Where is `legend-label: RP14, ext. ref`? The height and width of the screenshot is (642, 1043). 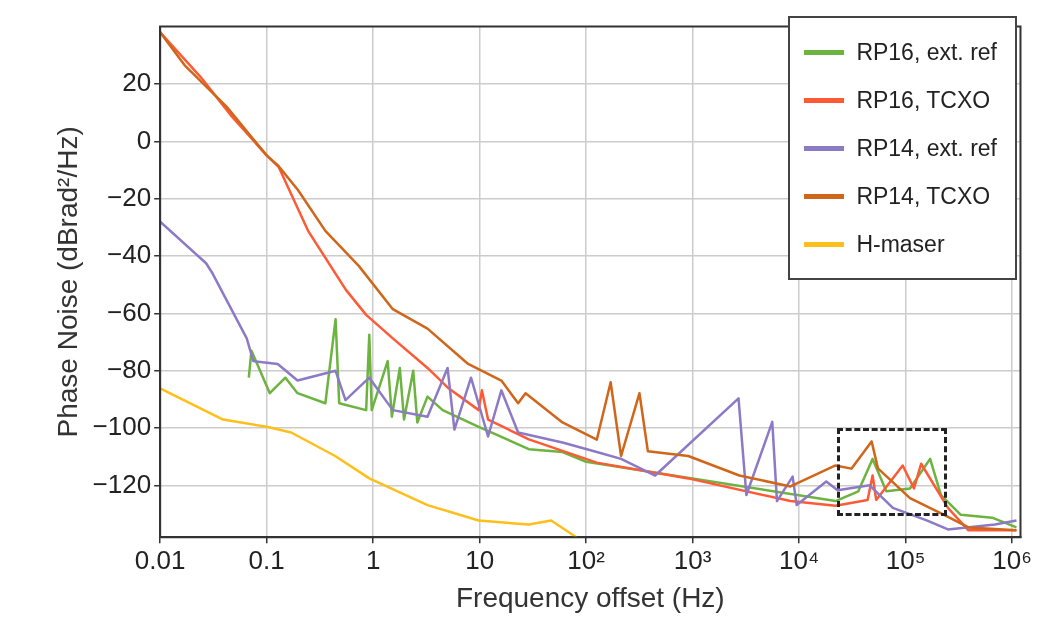
legend-label: RP14, ext. ref is located at coordinates (926, 148).